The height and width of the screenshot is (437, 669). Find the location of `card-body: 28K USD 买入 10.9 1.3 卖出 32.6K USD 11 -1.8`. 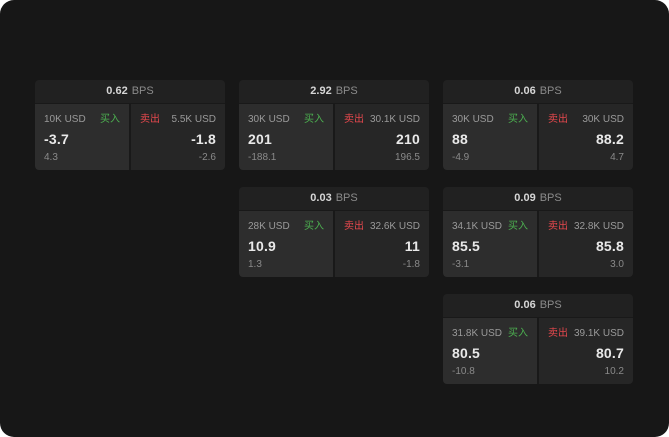

card-body: 28K USD 买入 10.9 1.3 卖出 32.6K USD 11 -1.8 is located at coordinates (334, 244).